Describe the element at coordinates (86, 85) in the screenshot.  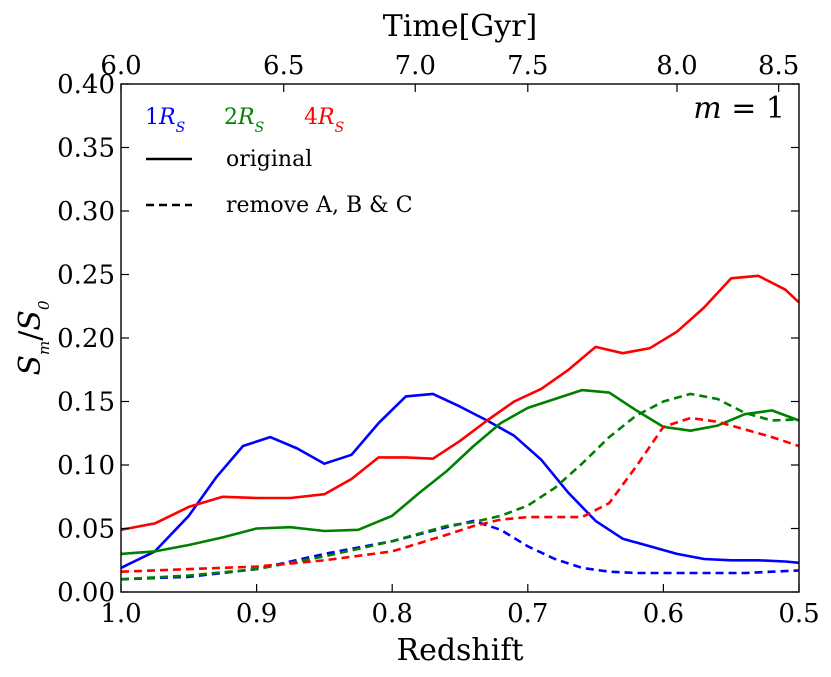
I see `y-tick-label: 0.40` at that location.